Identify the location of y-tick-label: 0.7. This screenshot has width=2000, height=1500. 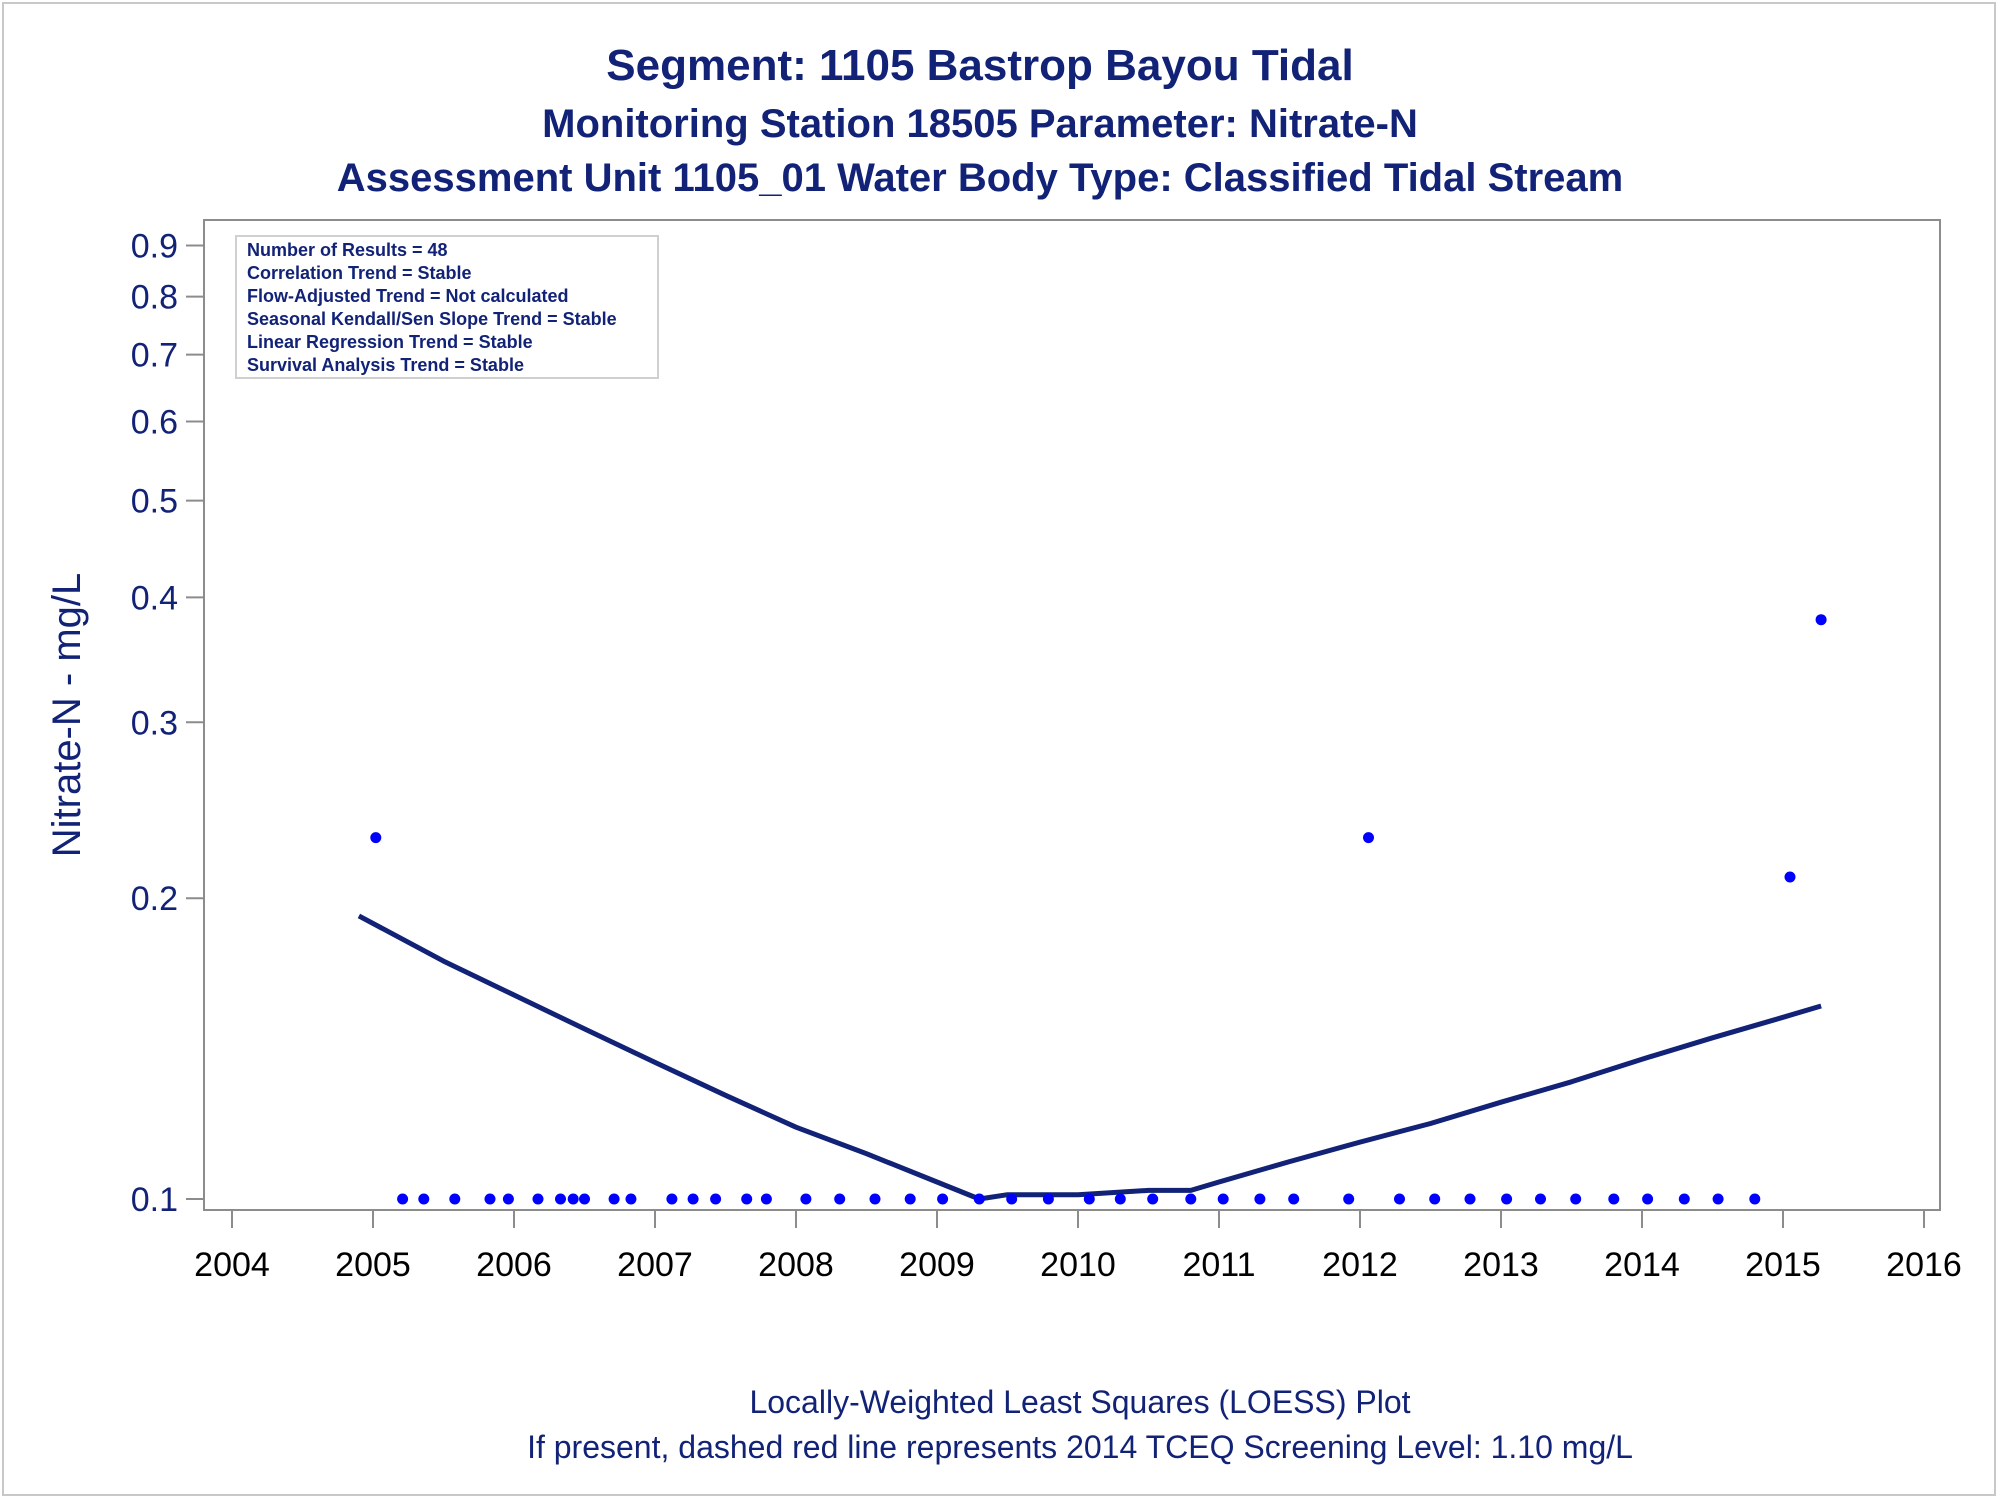
(154, 356).